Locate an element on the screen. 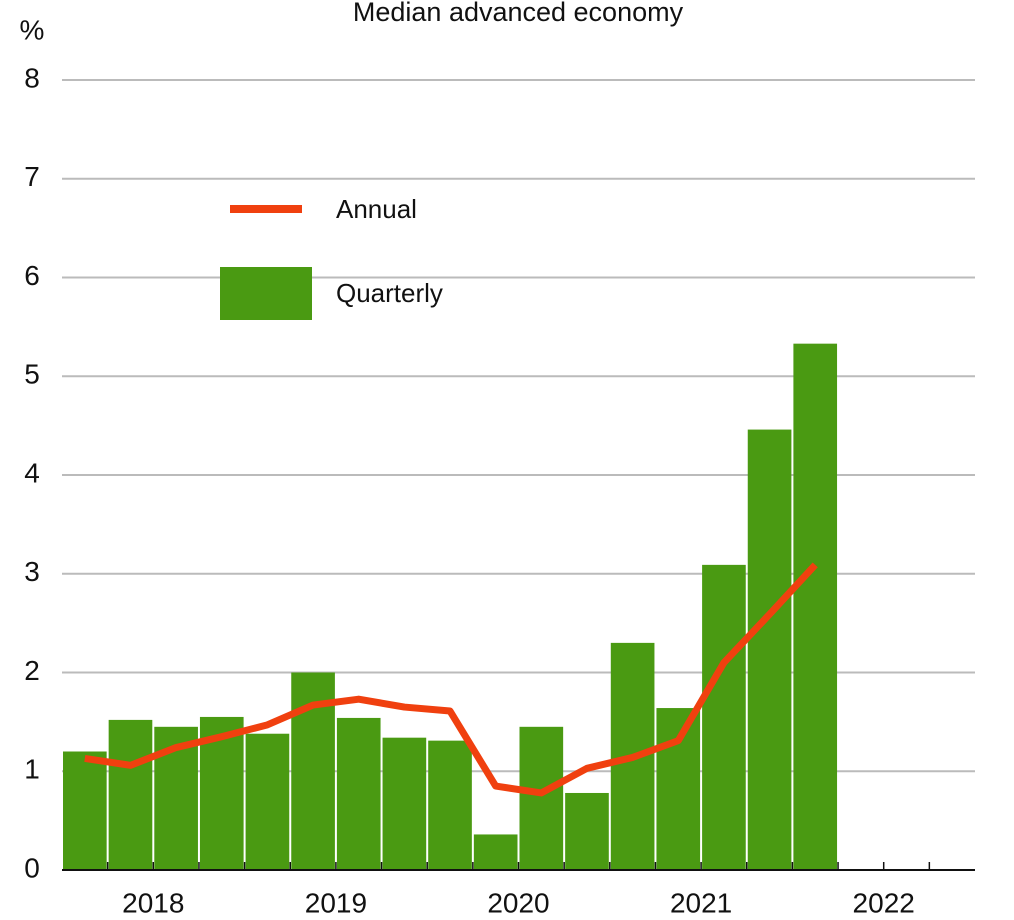 Image resolution: width=1014 pixels, height=920 pixels. legend-label: Quarterly is located at coordinates (389, 293).